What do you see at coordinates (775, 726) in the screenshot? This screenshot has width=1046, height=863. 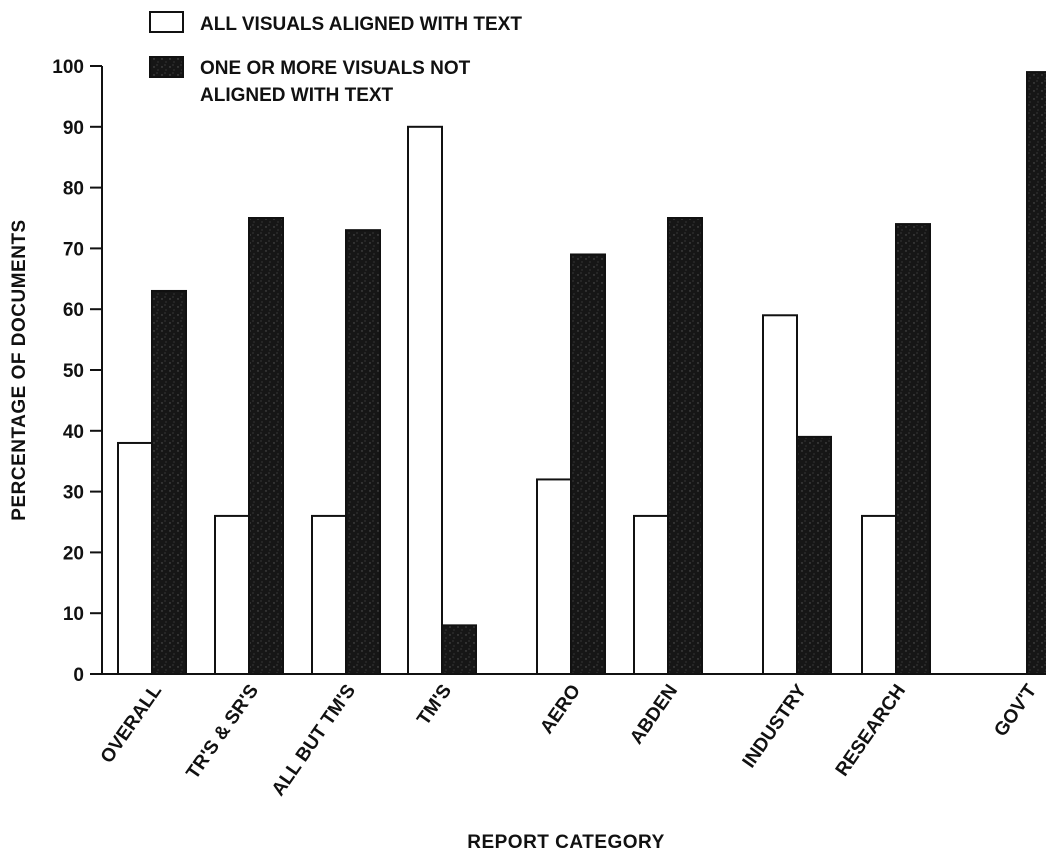 I see `x-tick-label: INDUSTRY` at bounding box center [775, 726].